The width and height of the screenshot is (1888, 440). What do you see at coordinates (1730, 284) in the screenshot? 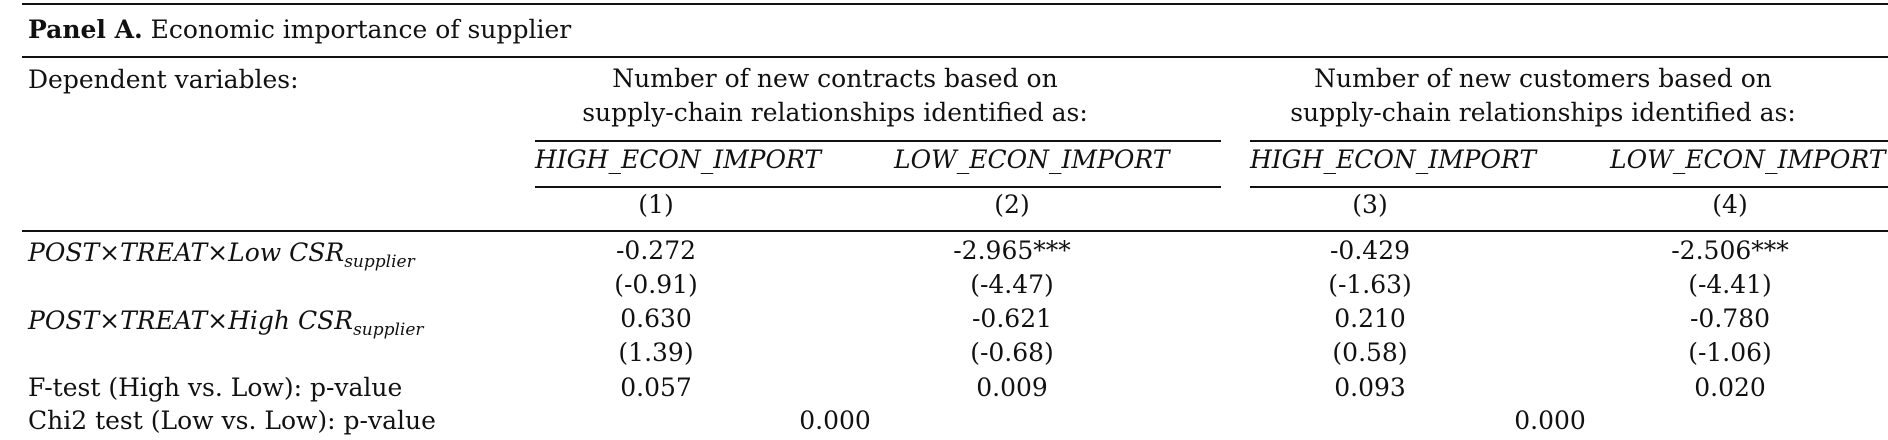
I see `tstat-low-csr-col4: (-4.41)` at bounding box center [1730, 284].